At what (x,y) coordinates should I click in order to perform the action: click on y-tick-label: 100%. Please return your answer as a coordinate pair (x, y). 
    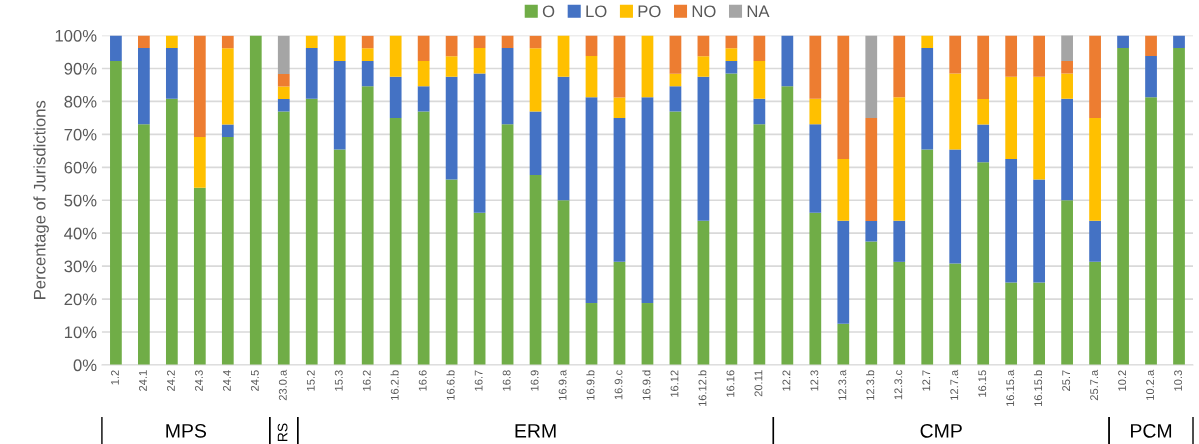
    Looking at the image, I should click on (76, 35).